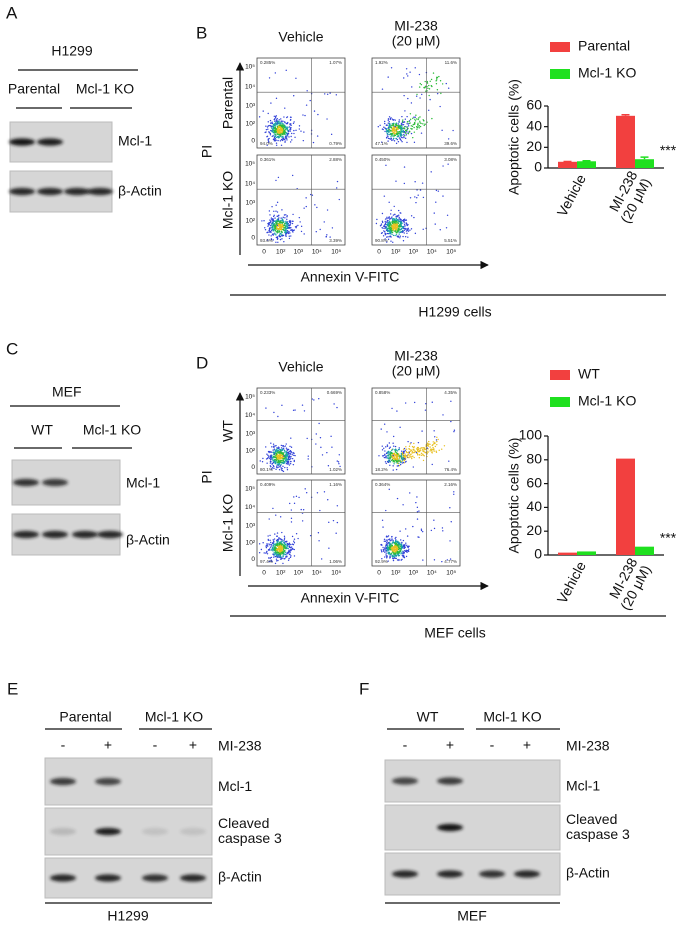 This screenshot has width=685, height=926. I want to click on panel-letter: E, so click(12, 688).